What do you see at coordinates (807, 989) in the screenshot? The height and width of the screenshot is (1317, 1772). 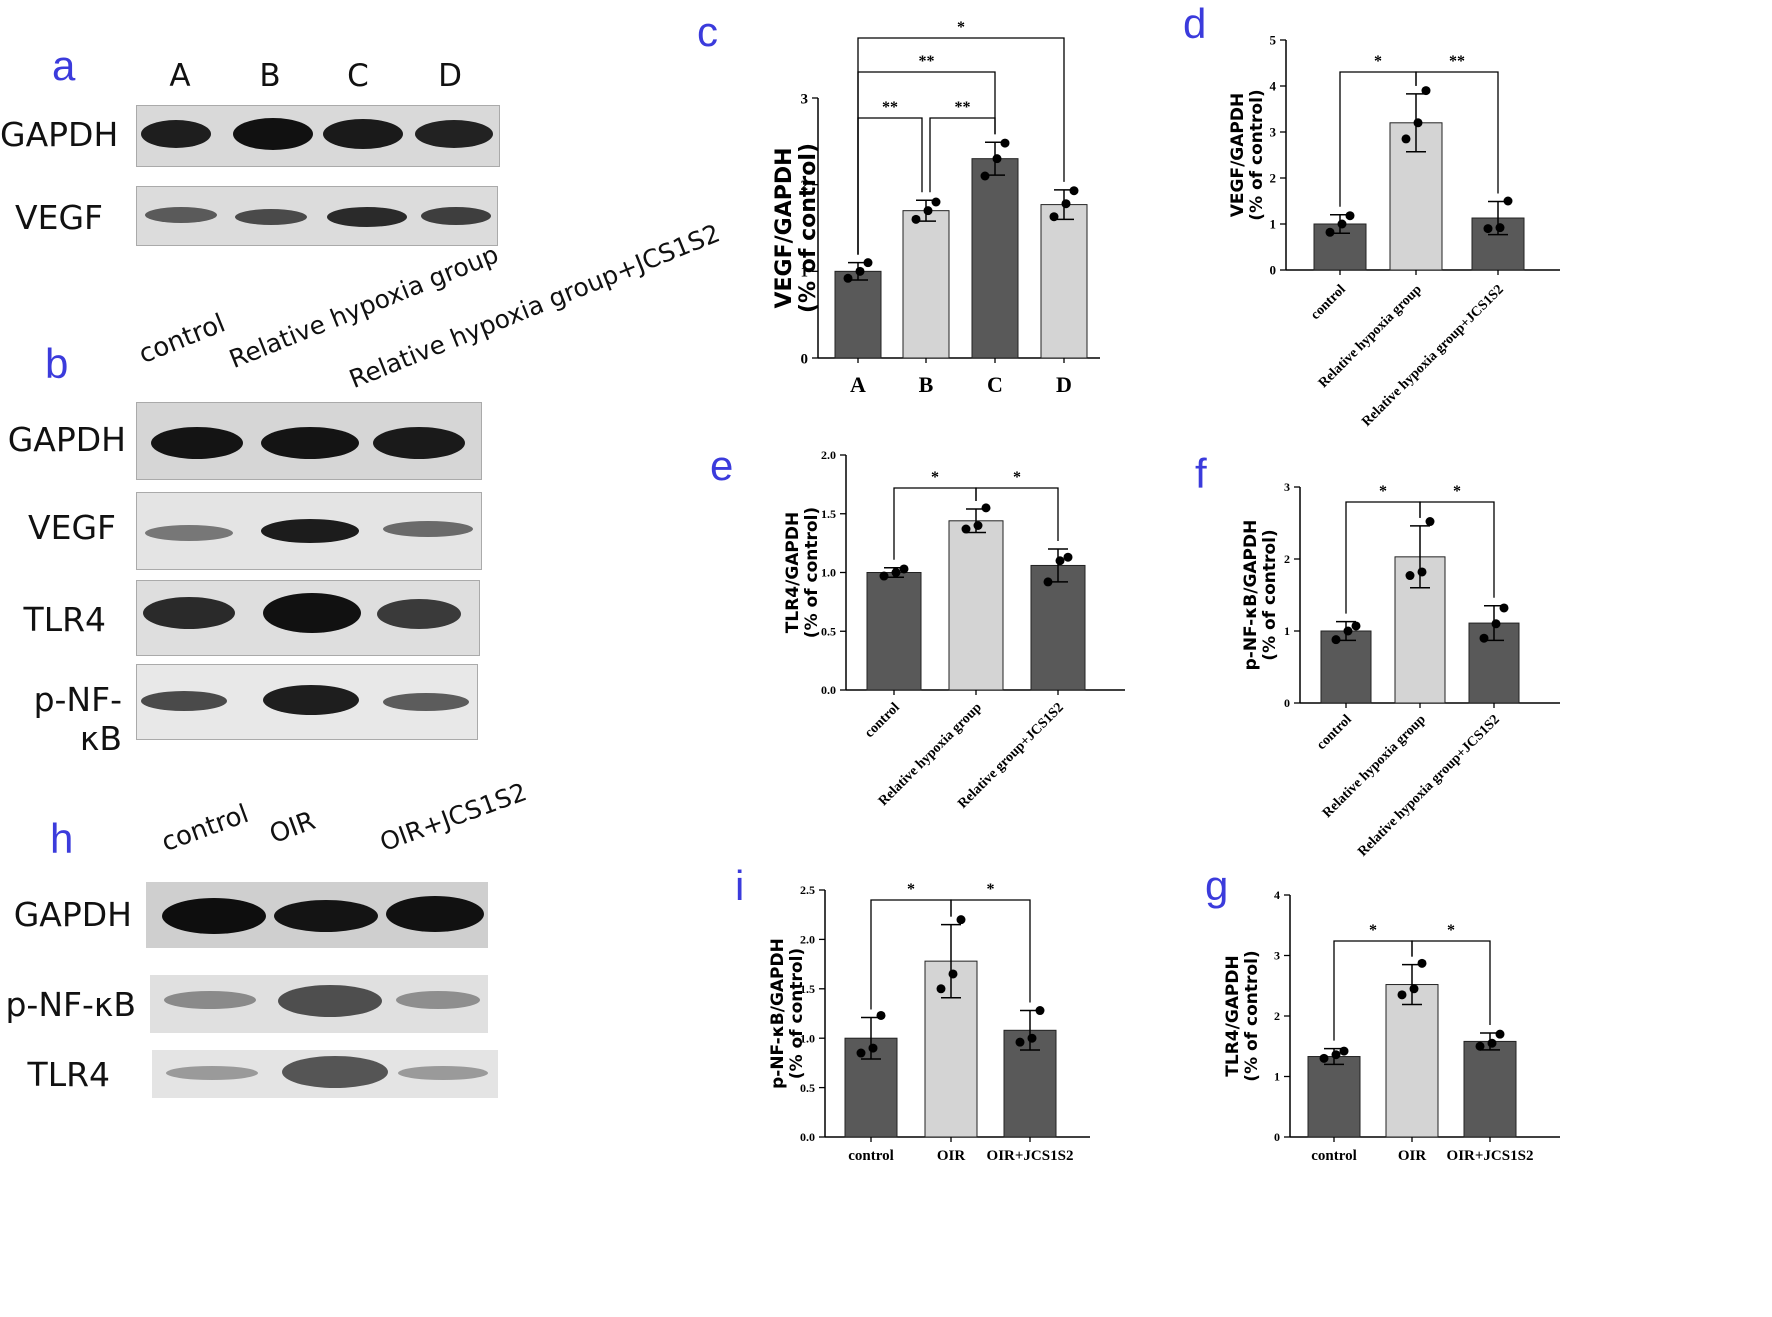 I see `y-tick-label: 1.5` at bounding box center [807, 989].